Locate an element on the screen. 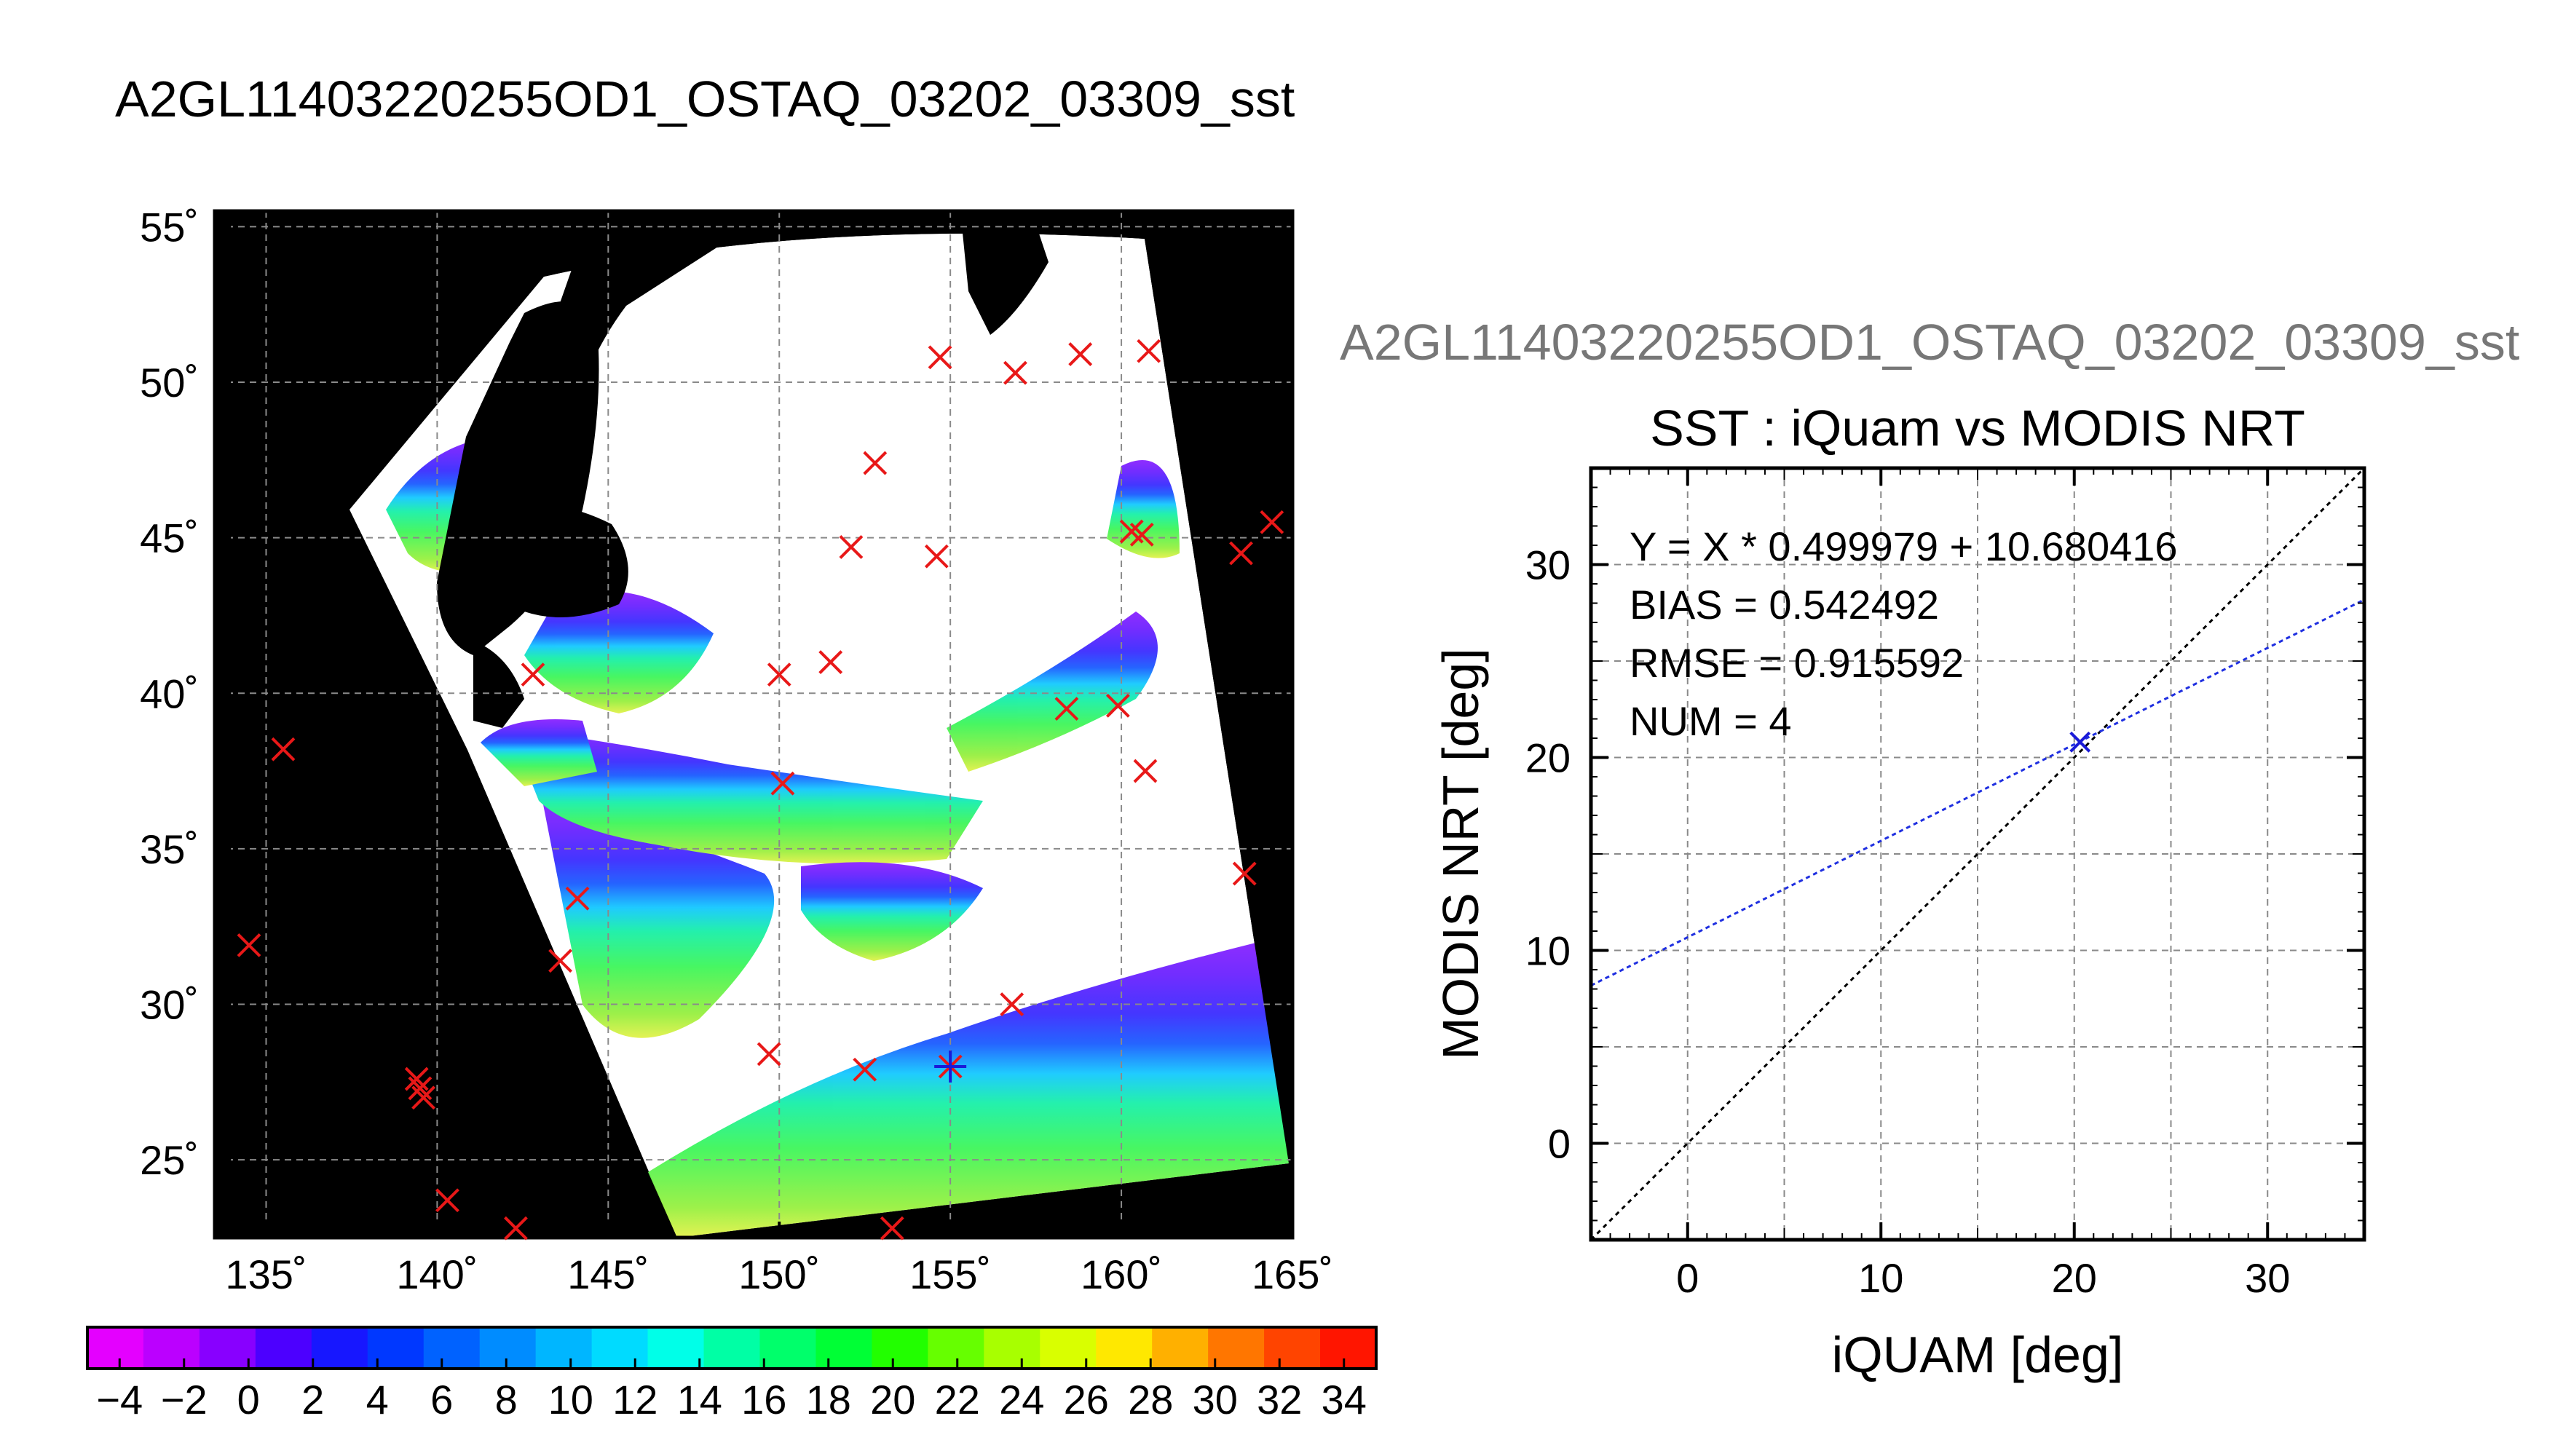 The image size is (2555, 1456). colorbar-frame is located at coordinates (732, 1348).